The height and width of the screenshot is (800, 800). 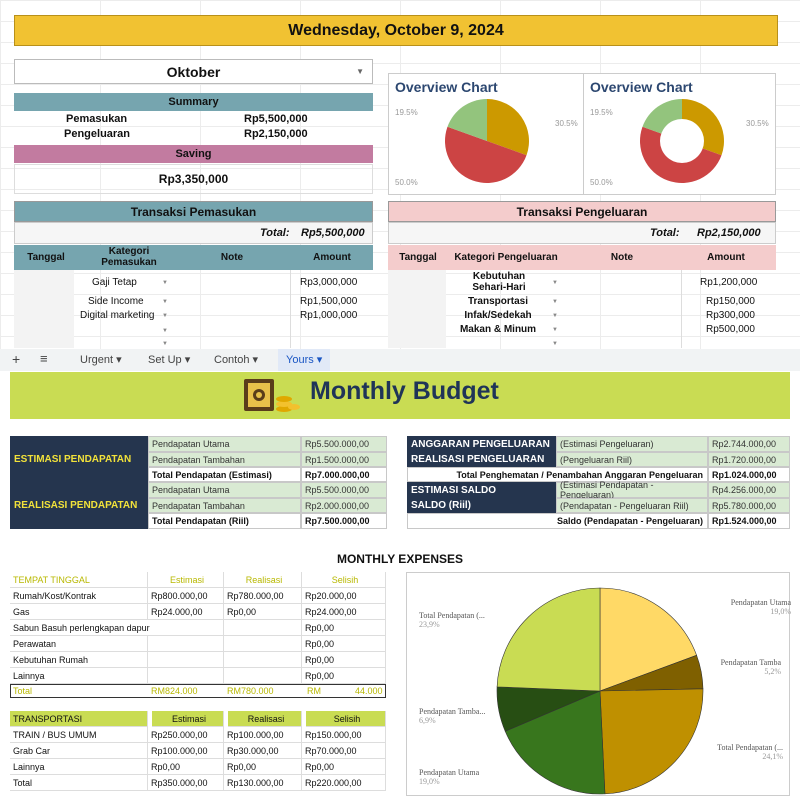 I want to click on expenses-pie-svg, so click(x=600, y=691).